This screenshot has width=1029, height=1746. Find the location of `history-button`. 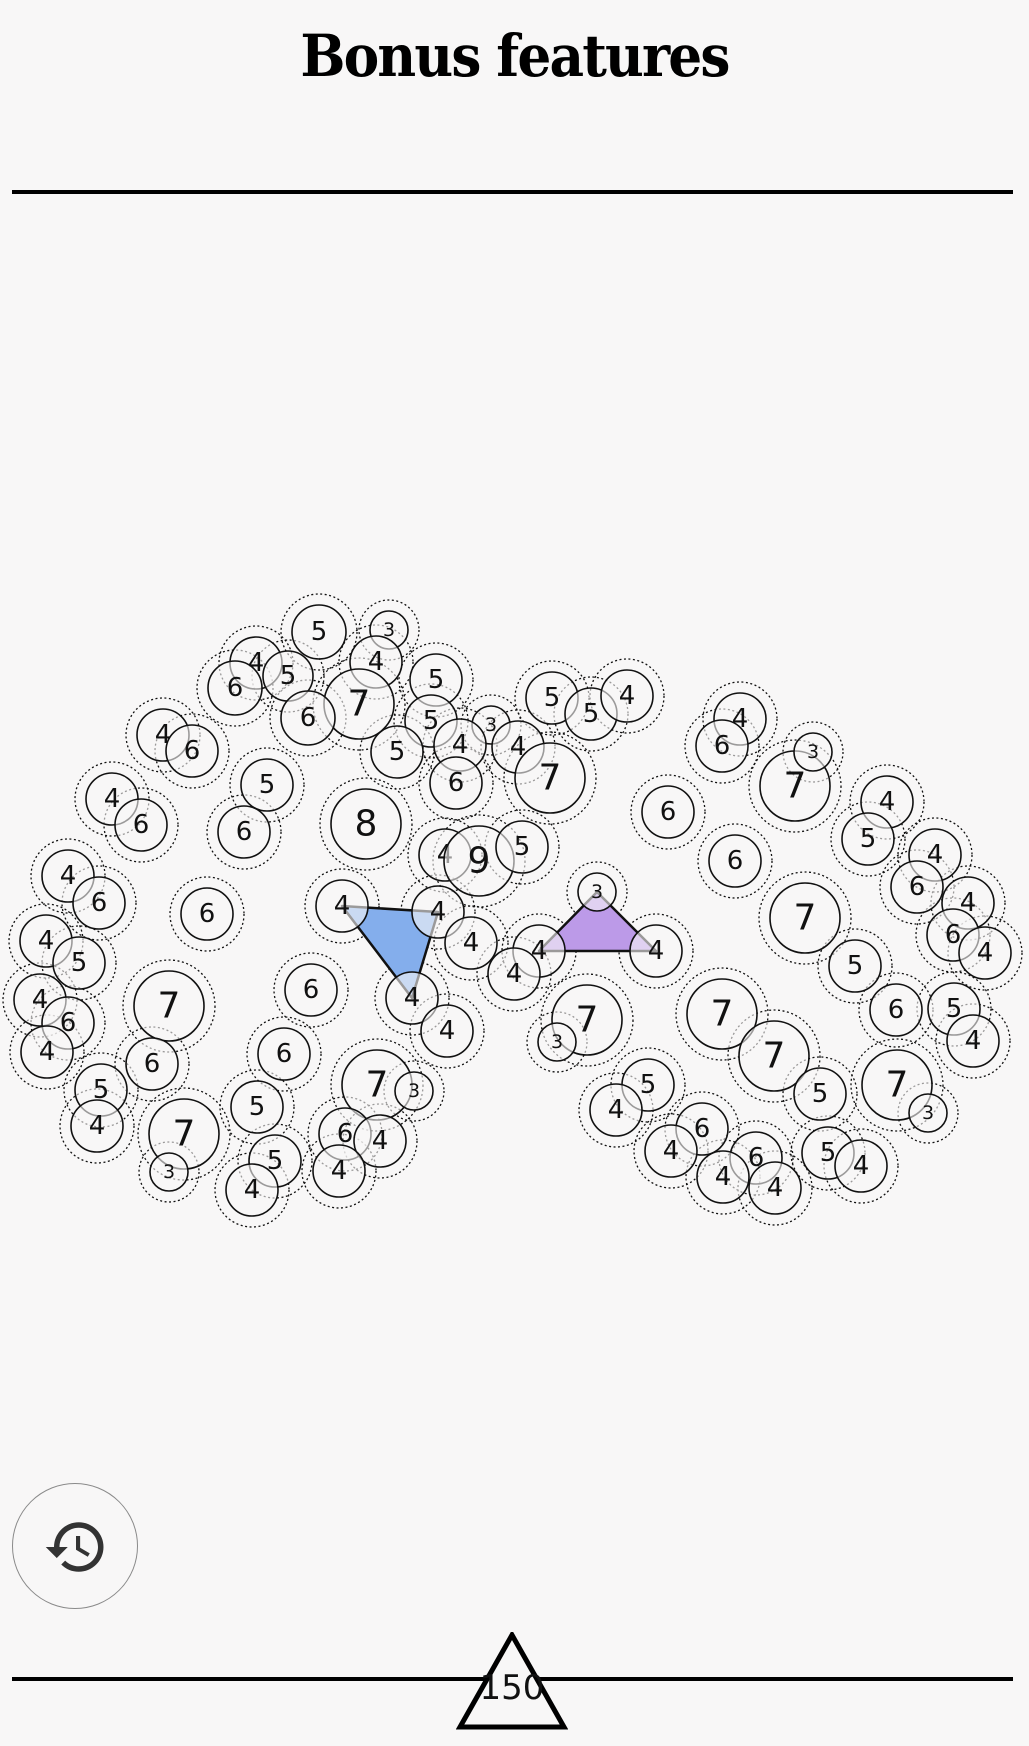

history-button is located at coordinates (75, 1546).